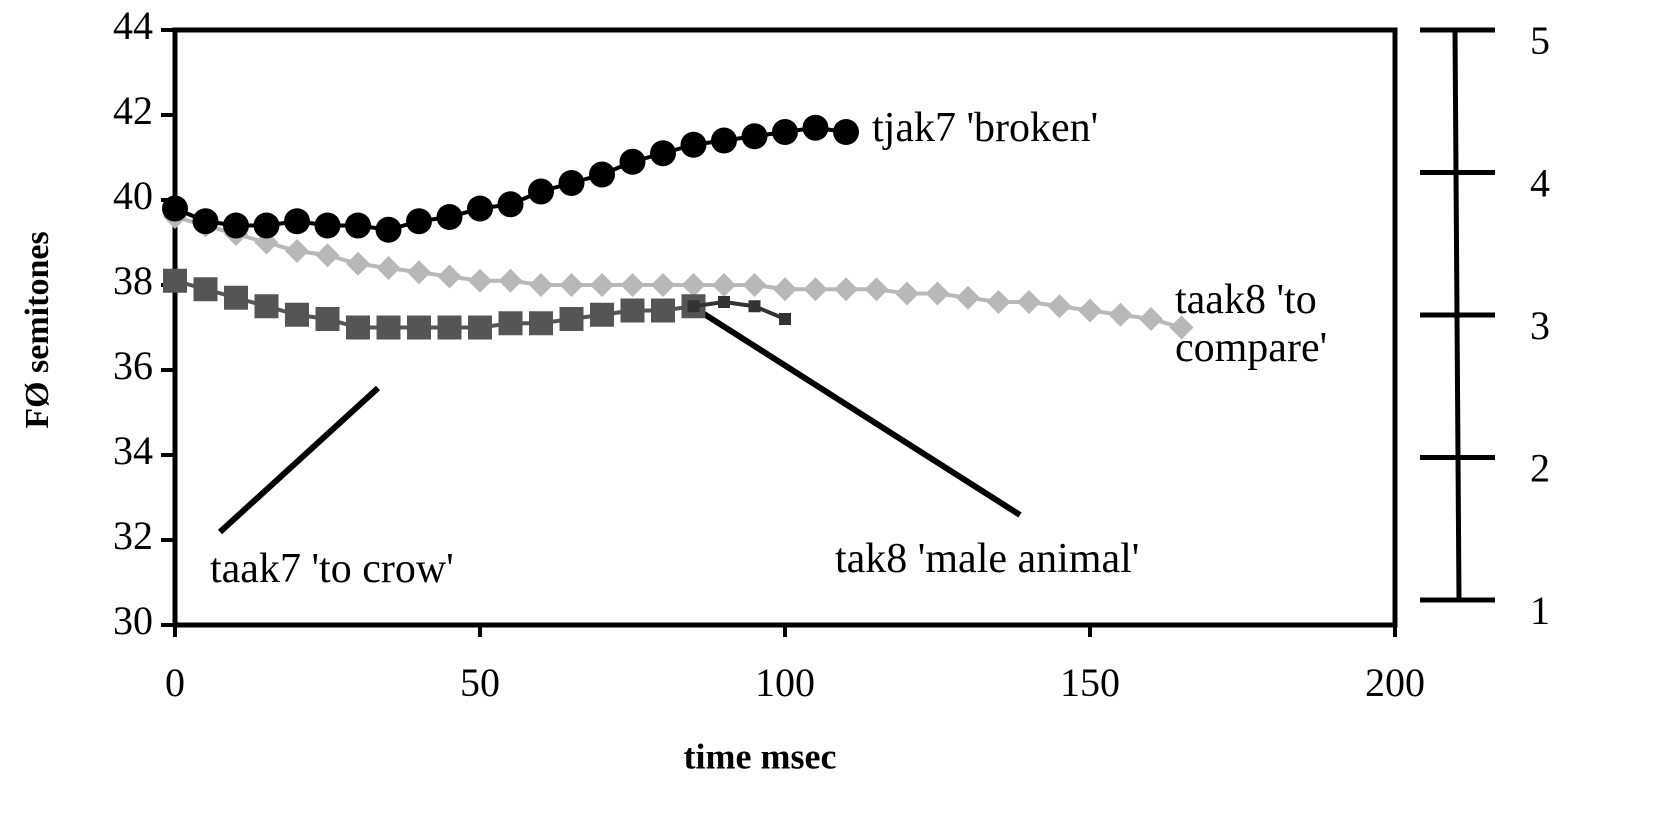 Image resolution: width=1660 pixels, height=821 pixels. What do you see at coordinates (133, 620) in the screenshot?
I see `y-tick-label: 30` at bounding box center [133, 620].